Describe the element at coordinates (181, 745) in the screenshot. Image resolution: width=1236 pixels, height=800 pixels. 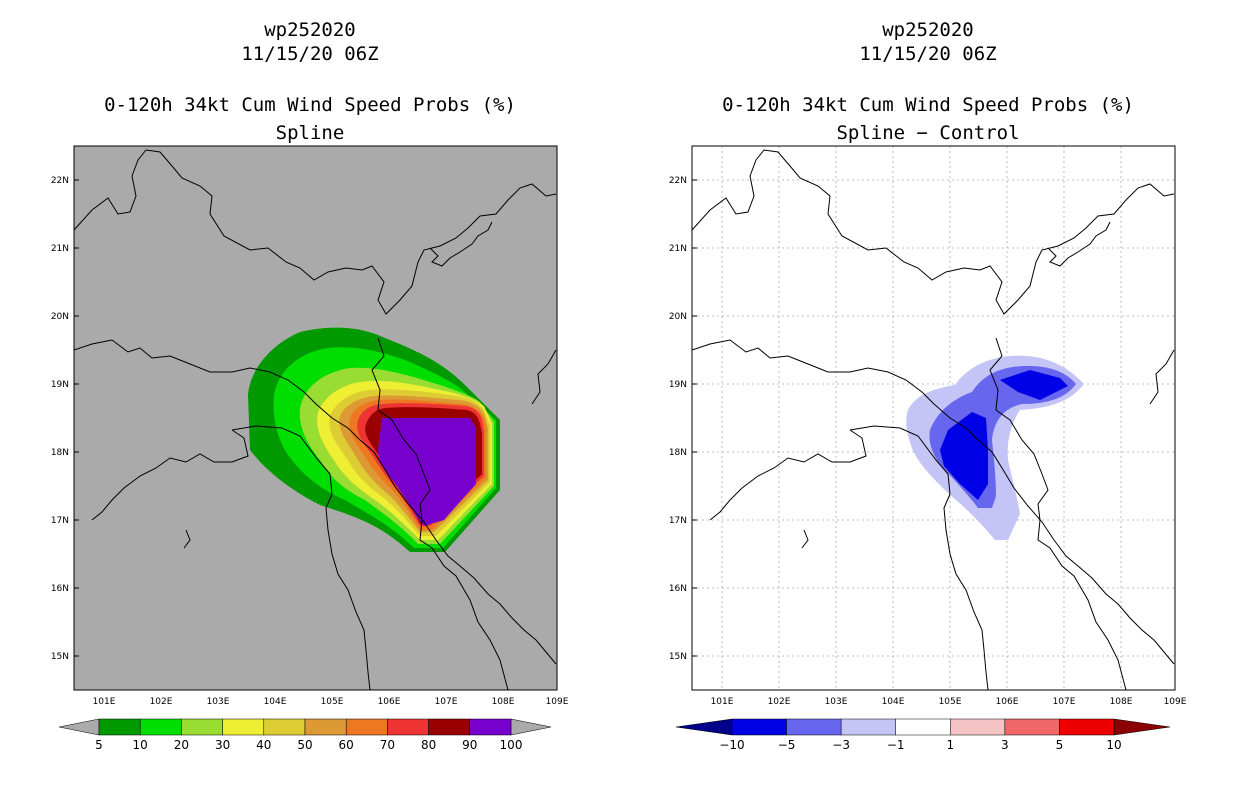
I see `left-colorbar-label: 20` at that location.